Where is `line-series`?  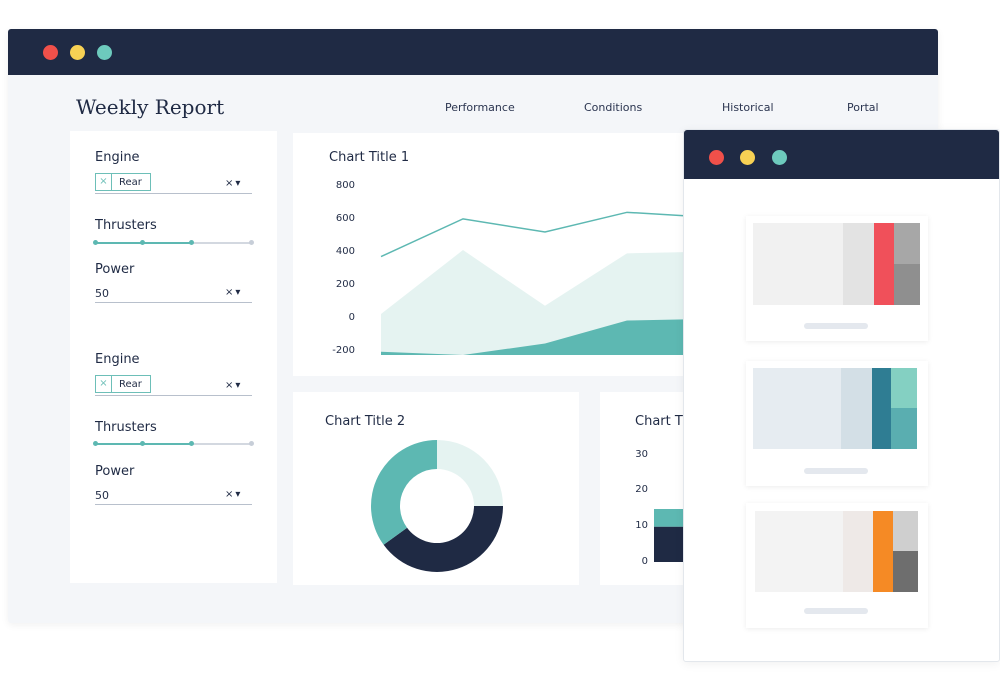
line-series is located at coordinates (545, 234).